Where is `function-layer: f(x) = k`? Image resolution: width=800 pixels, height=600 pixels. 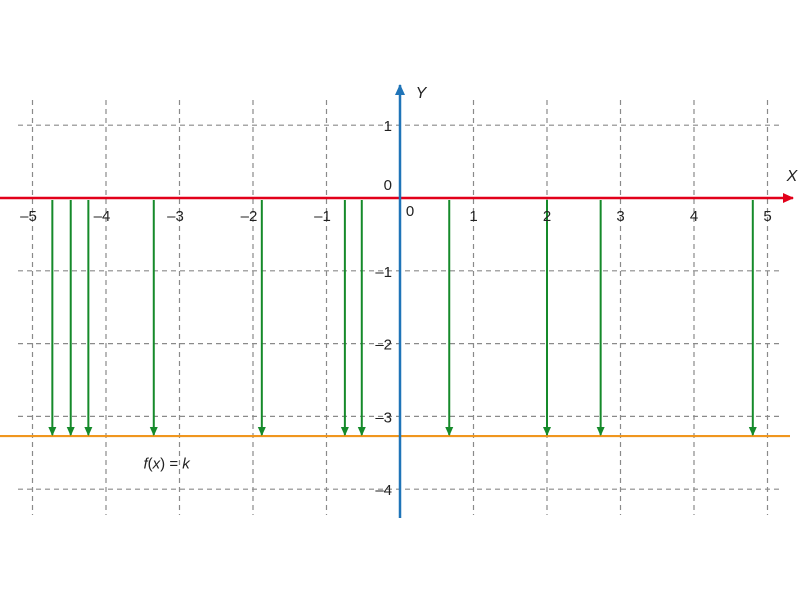 function-layer: f(x) = k is located at coordinates (395, 453).